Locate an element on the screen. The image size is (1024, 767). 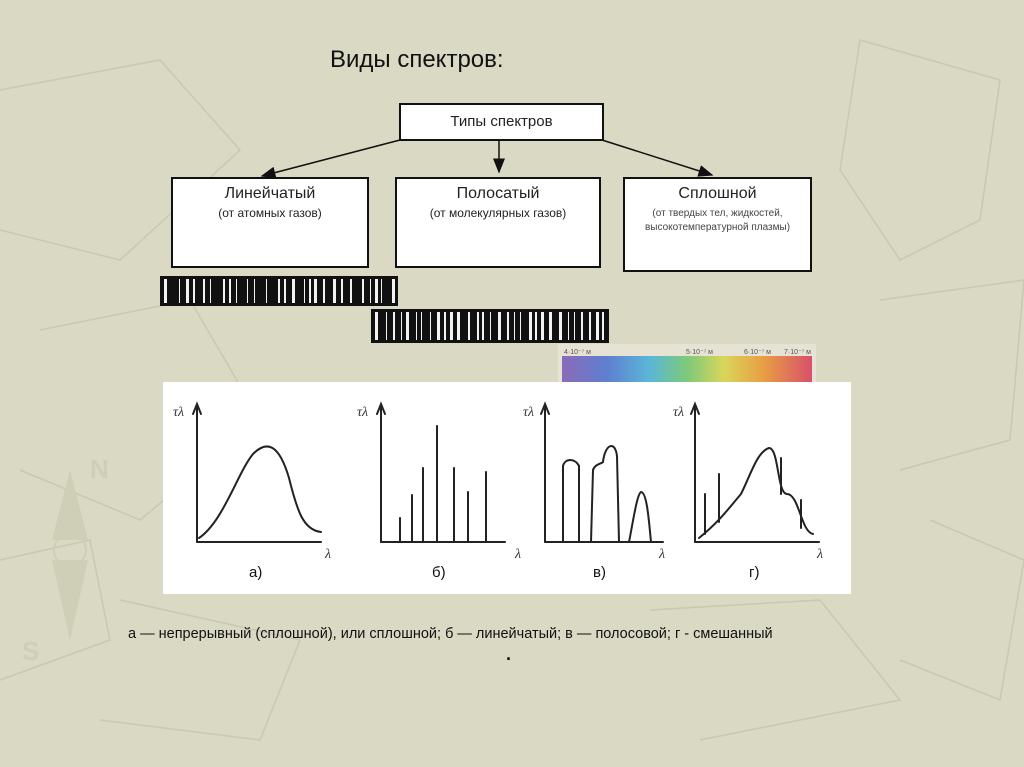
band-spectrum-strip is located at coordinates (490, 326).